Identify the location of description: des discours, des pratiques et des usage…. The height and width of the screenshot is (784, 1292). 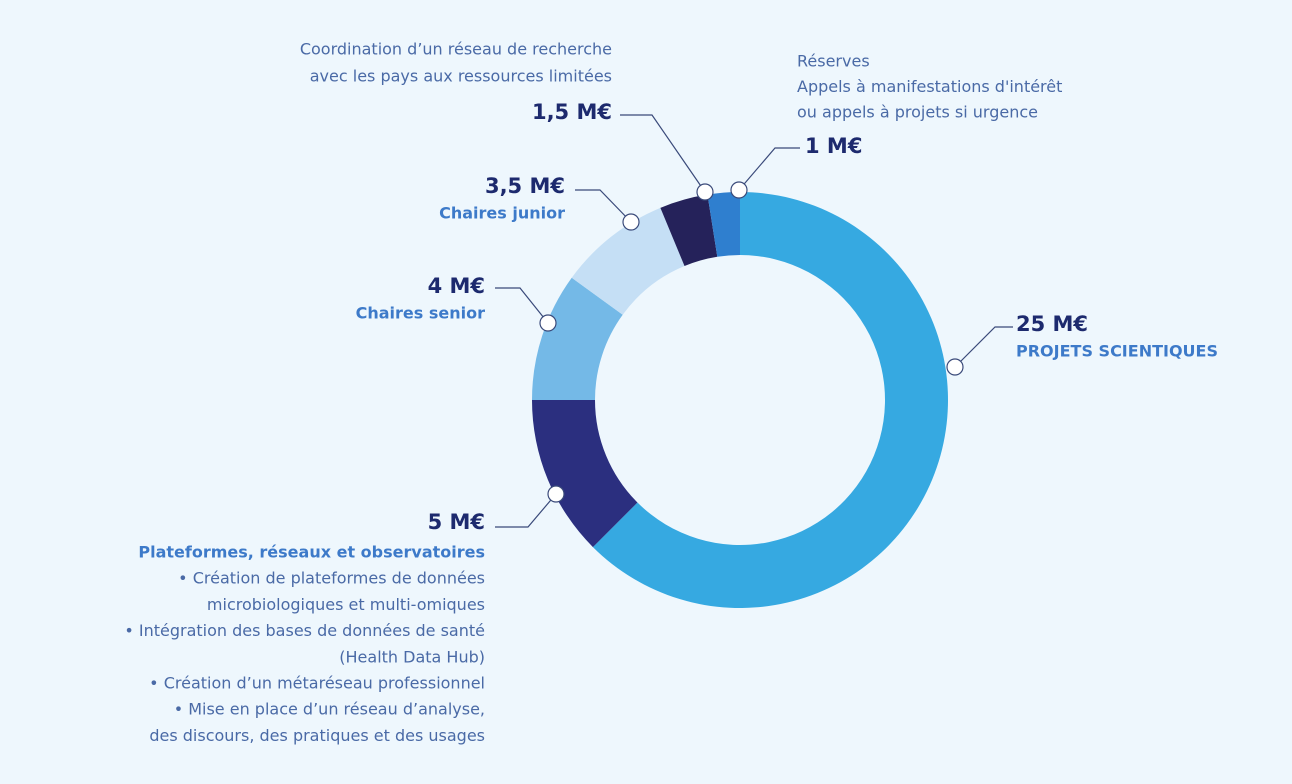
(317, 735).